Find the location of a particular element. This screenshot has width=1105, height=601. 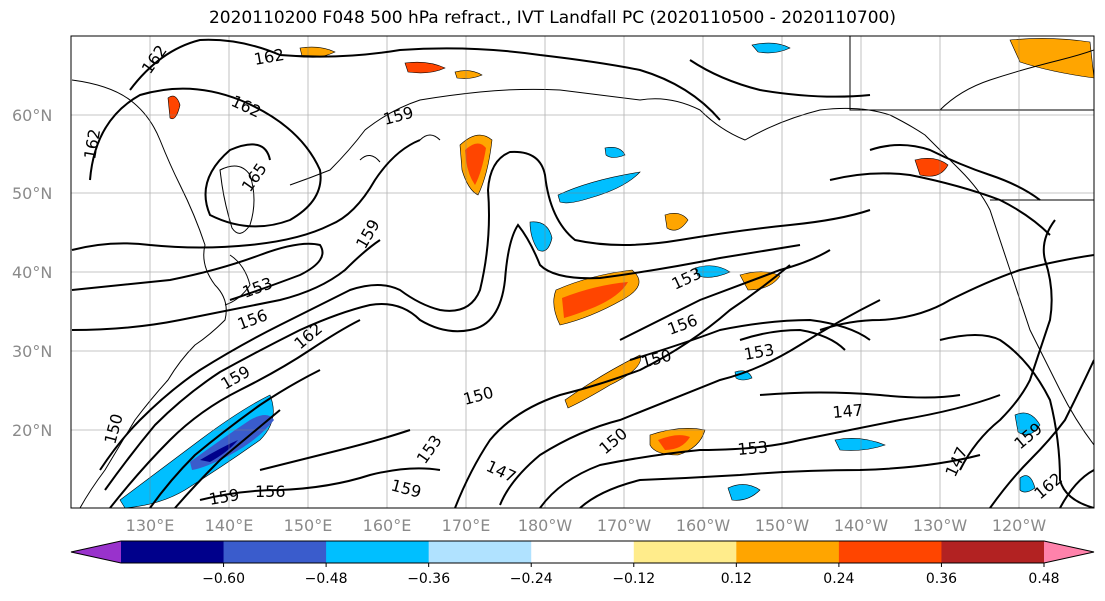

colorbar-tick-label: −0.48 is located at coordinates (326, 579).